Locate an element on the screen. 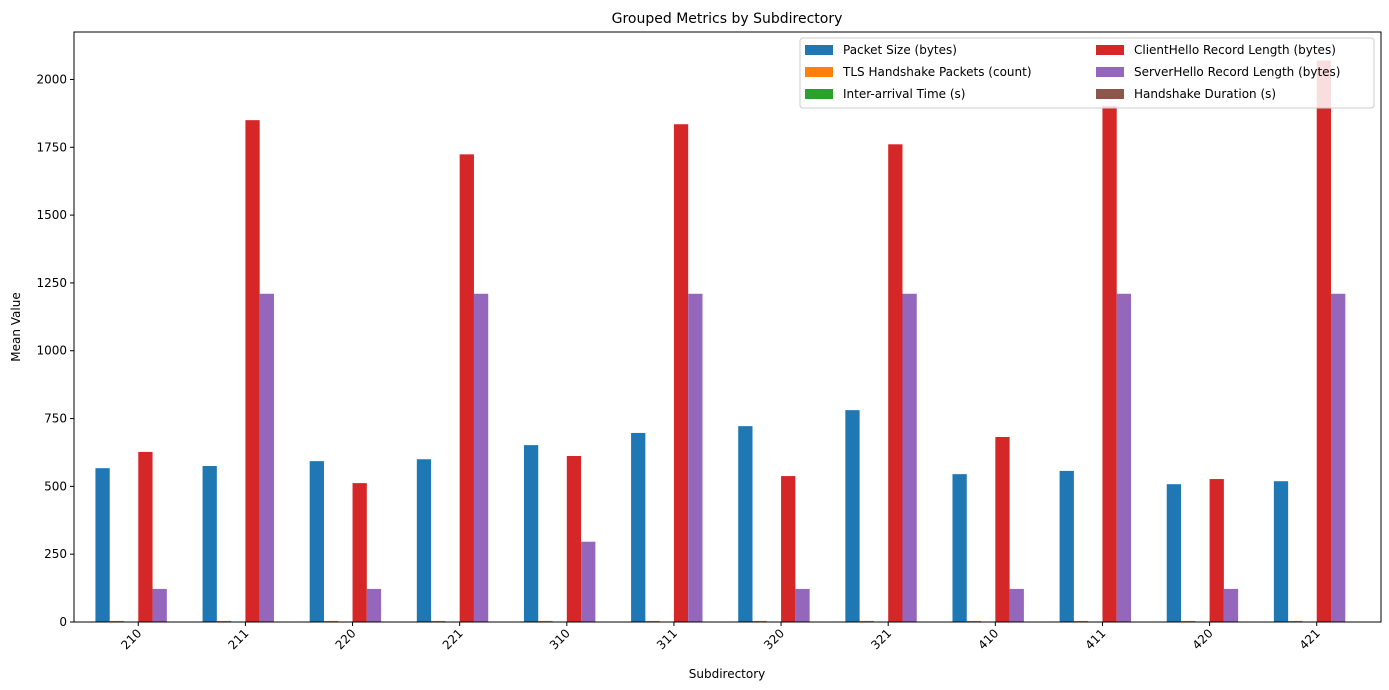 The height and width of the screenshot is (690, 1389). x-axis: 210 211 220 221 310 311 320 321 410 411 420 421 is located at coordinates (720, 637).